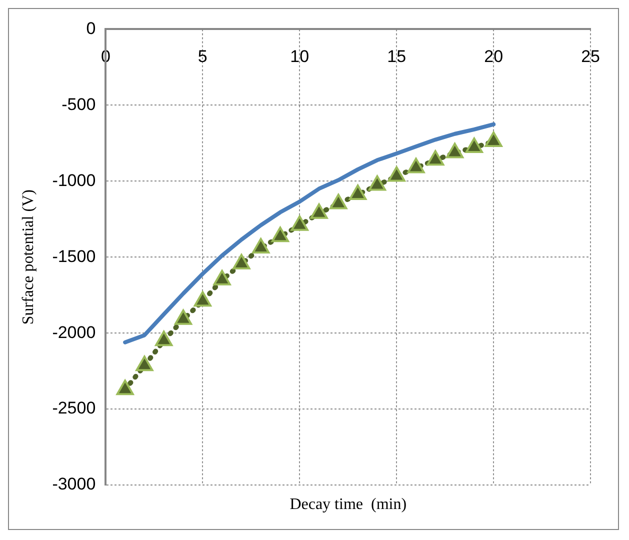 This screenshot has width=629, height=540. Describe the element at coordinates (28, 257) in the screenshot. I see `y-axis-title: Surface potential (V)` at that location.